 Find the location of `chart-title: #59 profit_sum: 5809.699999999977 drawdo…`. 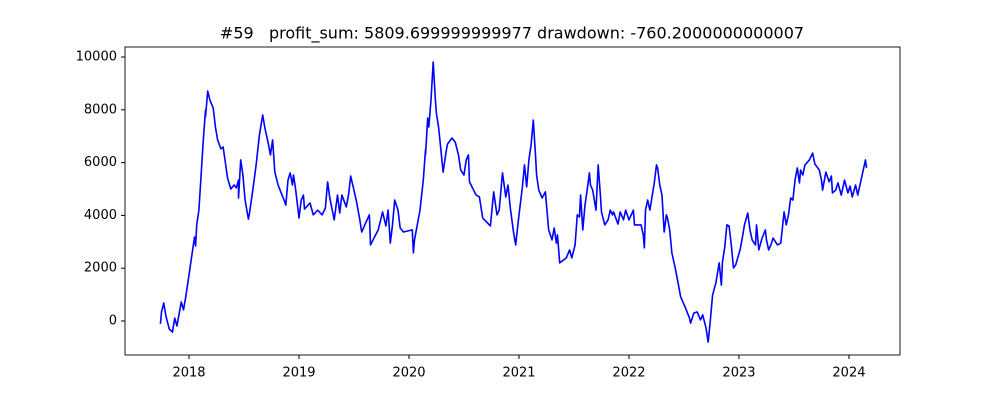

chart-title: #59 profit_sum: 5809.699999999977 drawdo… is located at coordinates (512, 34).